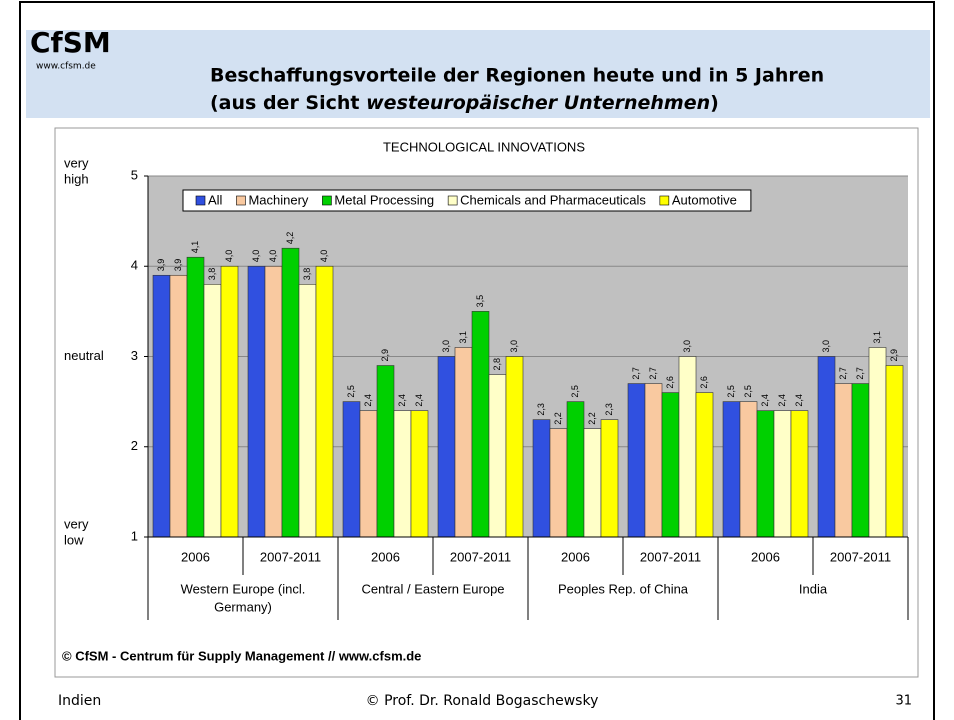  I want to click on y-tick-label: 2, so click(134, 445).